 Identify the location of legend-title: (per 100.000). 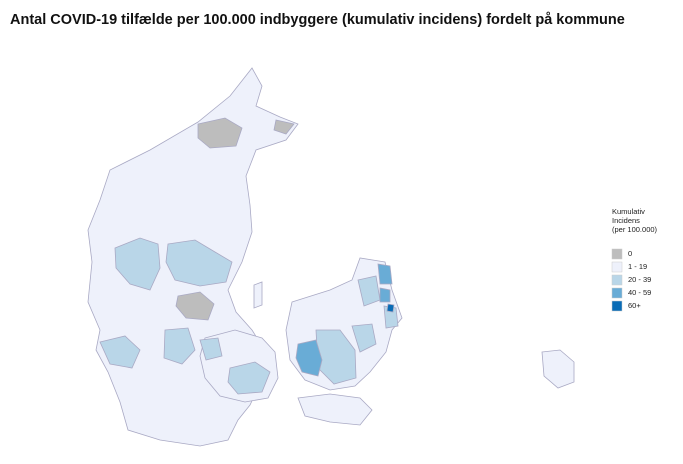
(635, 229).